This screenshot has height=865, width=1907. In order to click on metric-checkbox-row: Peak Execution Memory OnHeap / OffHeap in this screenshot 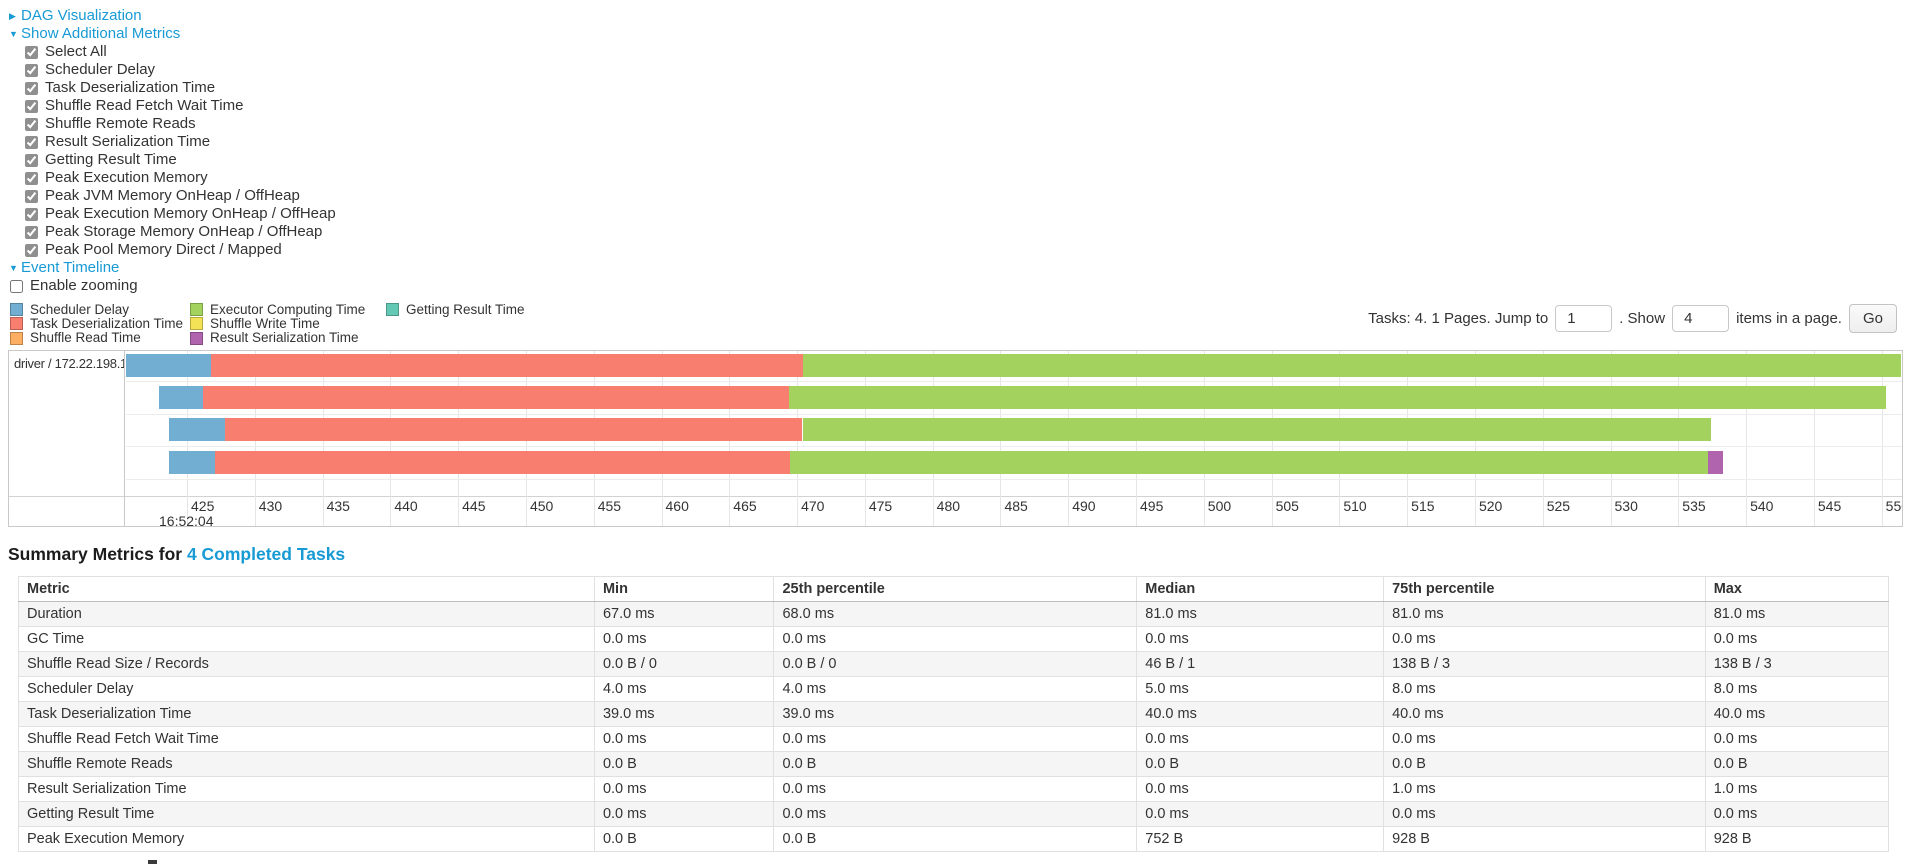, I will do `click(966, 214)`.